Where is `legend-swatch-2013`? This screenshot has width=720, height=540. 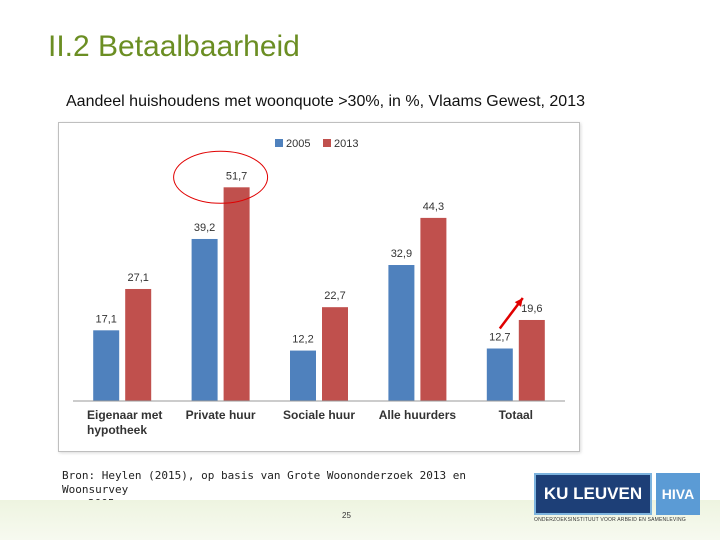
legend-swatch-2013 is located at coordinates (327, 143).